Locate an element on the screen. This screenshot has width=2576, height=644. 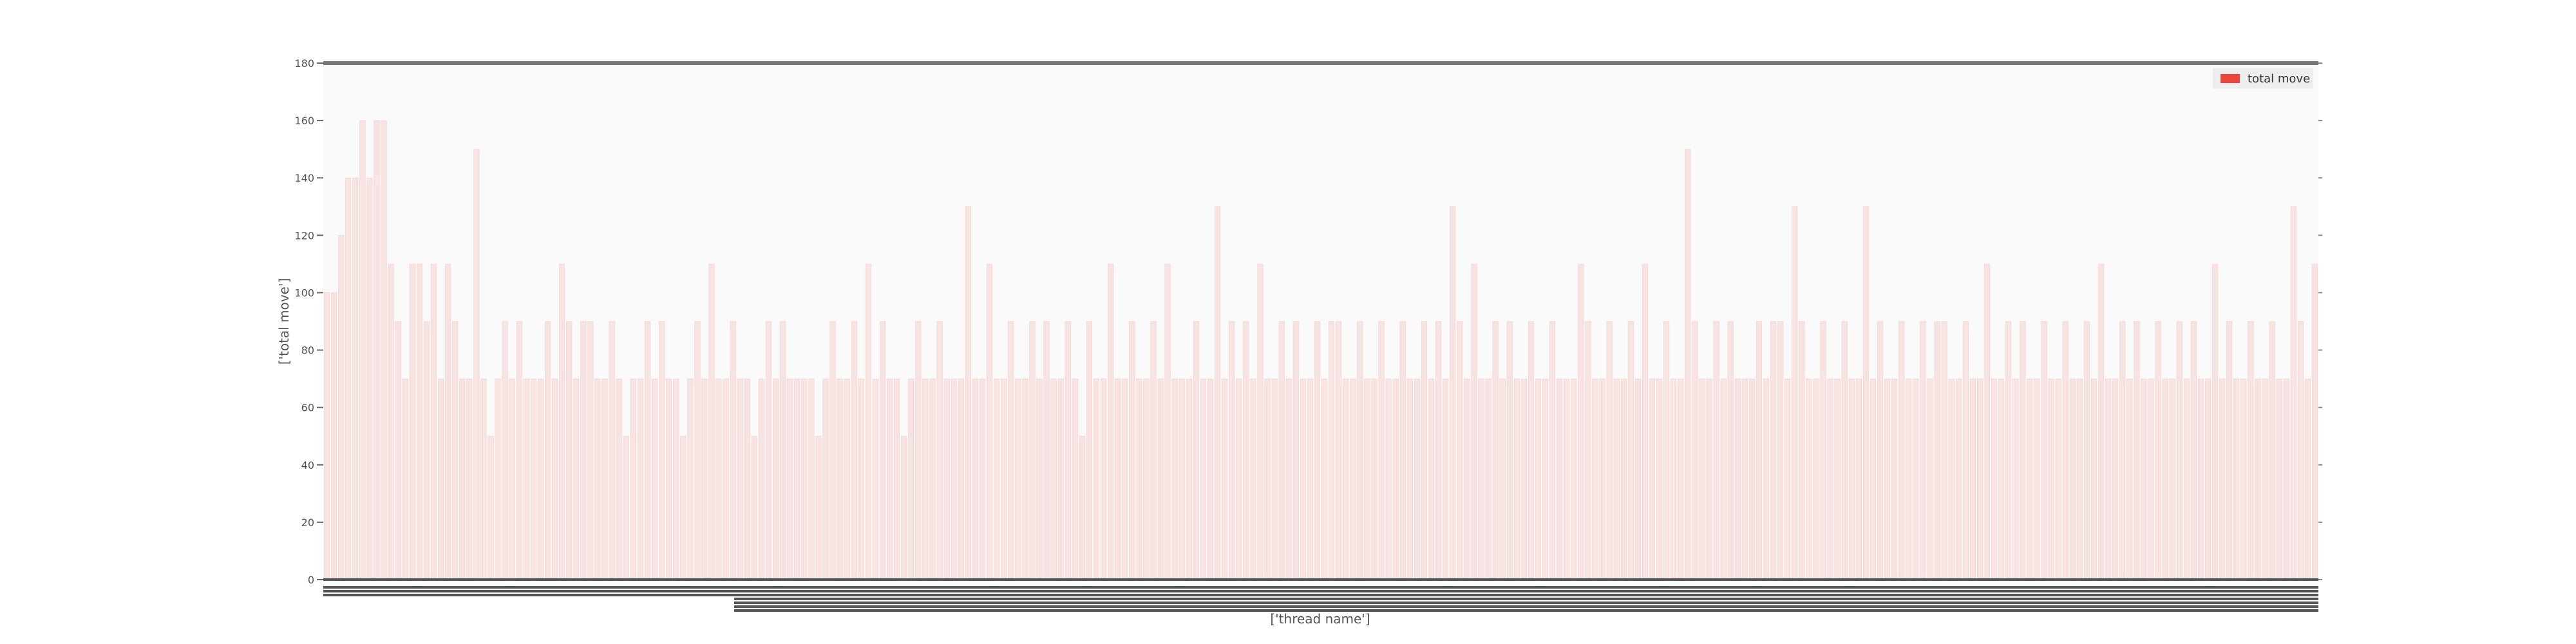
y-tick-label: 140 is located at coordinates (304, 178).